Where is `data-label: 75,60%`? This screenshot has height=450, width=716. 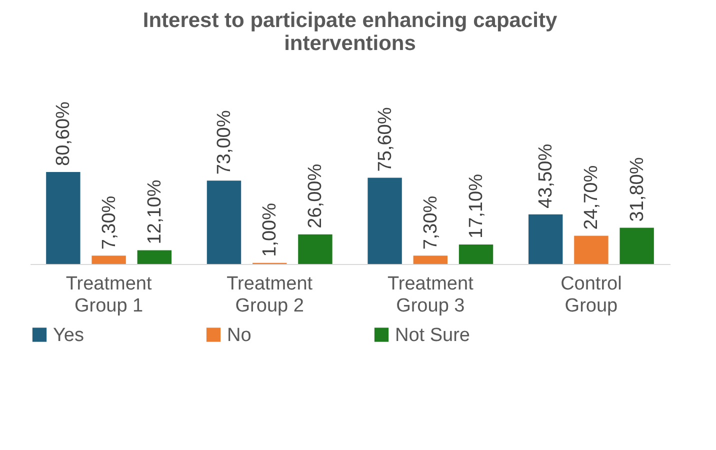
data-label: 75,60% is located at coordinates (385, 139).